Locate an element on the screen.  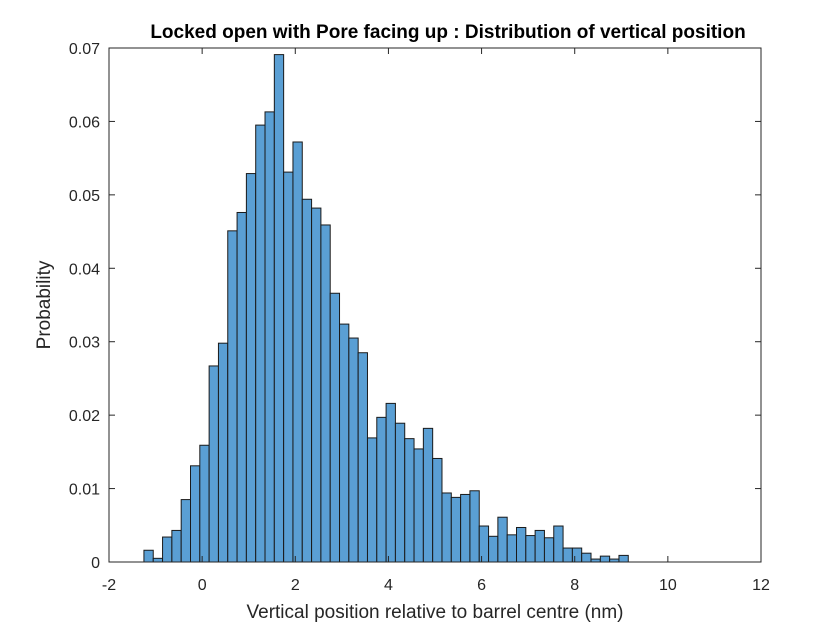
x-tick-label: -2 is located at coordinates (109, 585).